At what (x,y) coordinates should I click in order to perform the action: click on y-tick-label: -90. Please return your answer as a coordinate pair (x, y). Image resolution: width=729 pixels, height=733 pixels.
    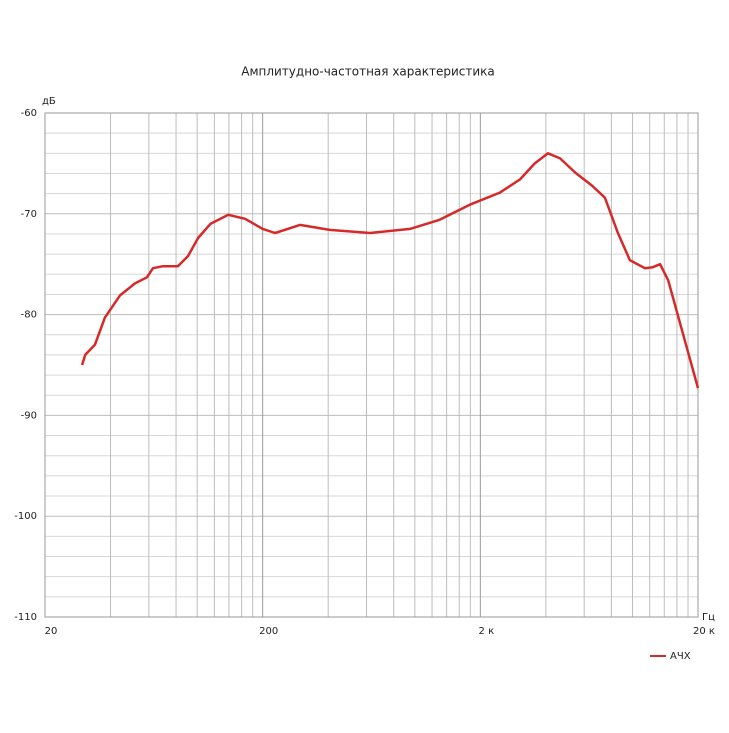
    Looking at the image, I should click on (29, 415).